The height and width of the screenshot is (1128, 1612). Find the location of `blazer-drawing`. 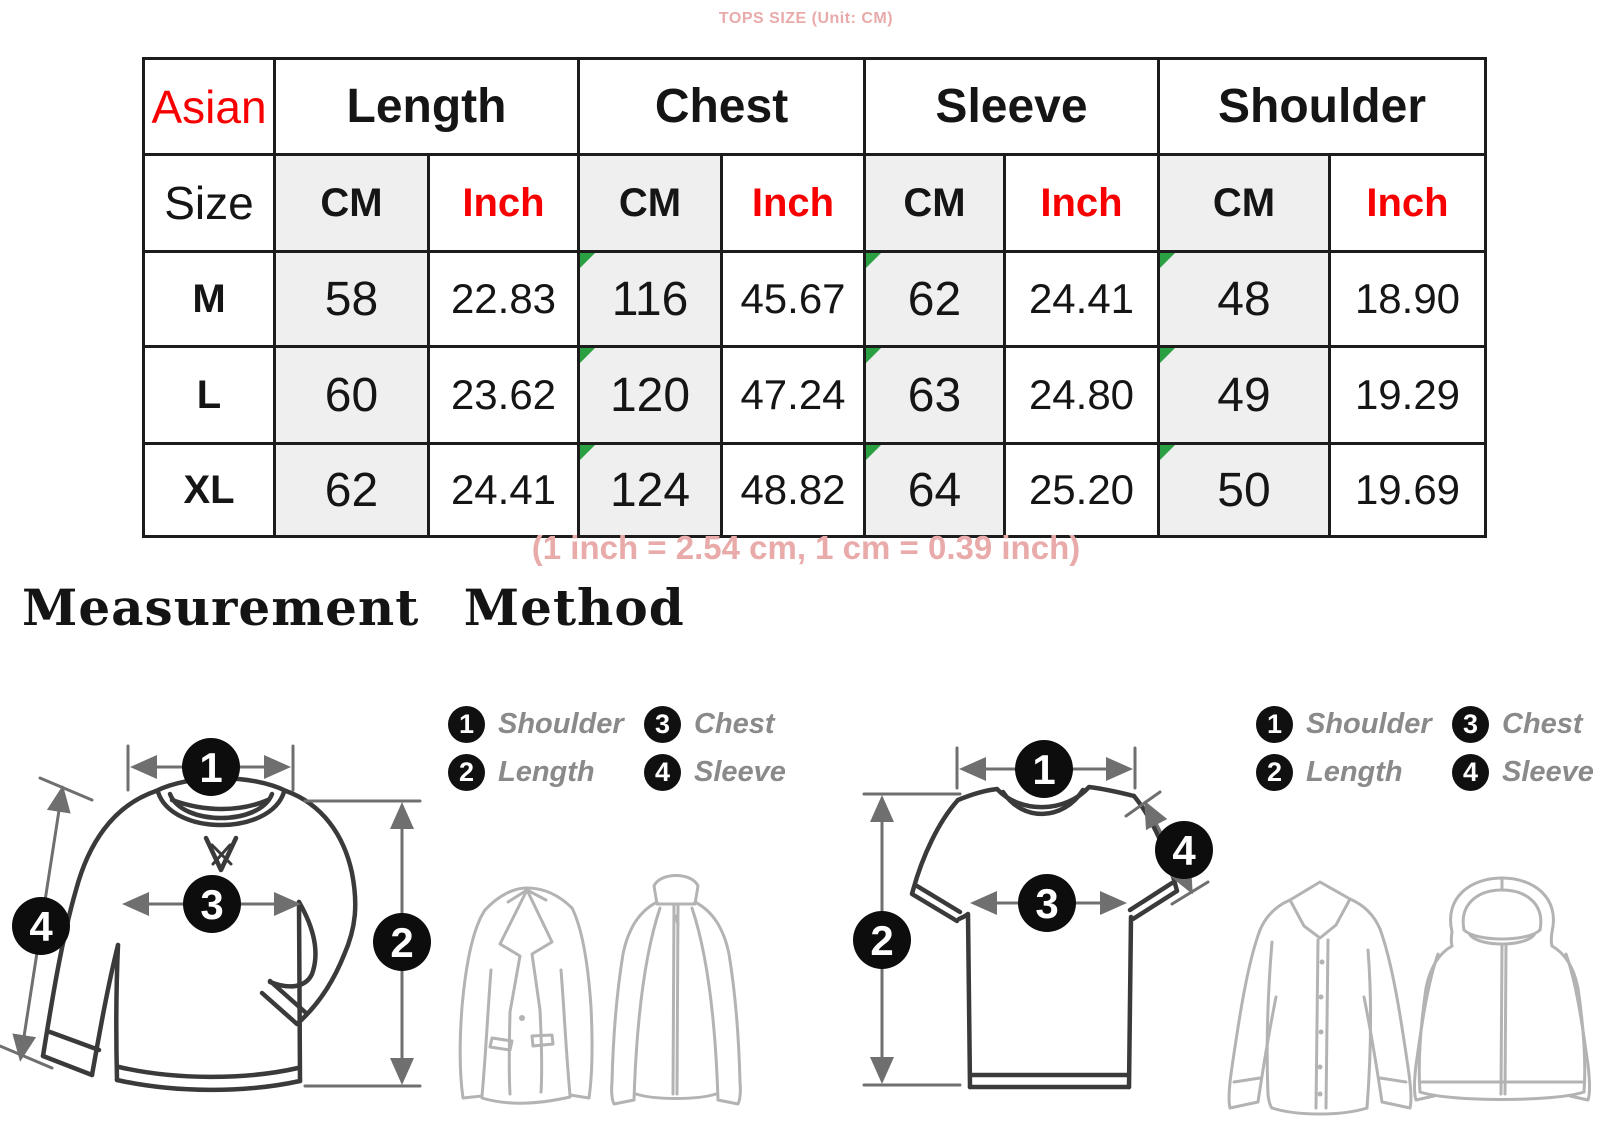

blazer-drawing is located at coordinates (526, 995).